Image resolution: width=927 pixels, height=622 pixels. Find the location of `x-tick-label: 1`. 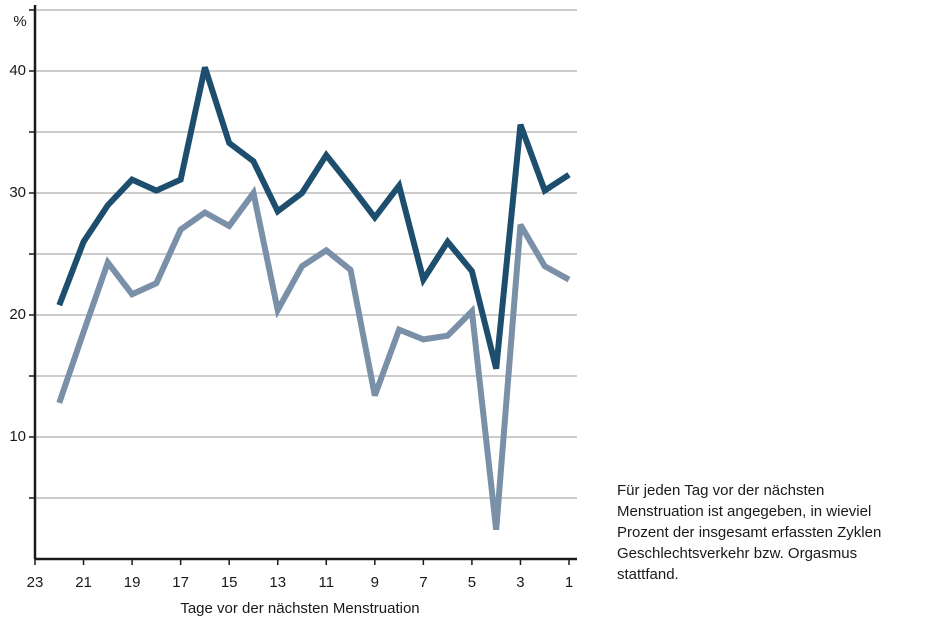

x-tick-label: 1 is located at coordinates (569, 582).